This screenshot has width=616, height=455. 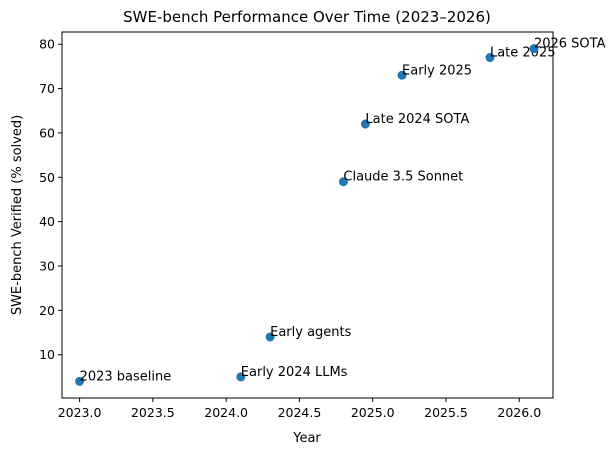 What do you see at coordinates (446, 412) in the screenshot?
I see `x-tick-label: 2025.5` at bounding box center [446, 412].